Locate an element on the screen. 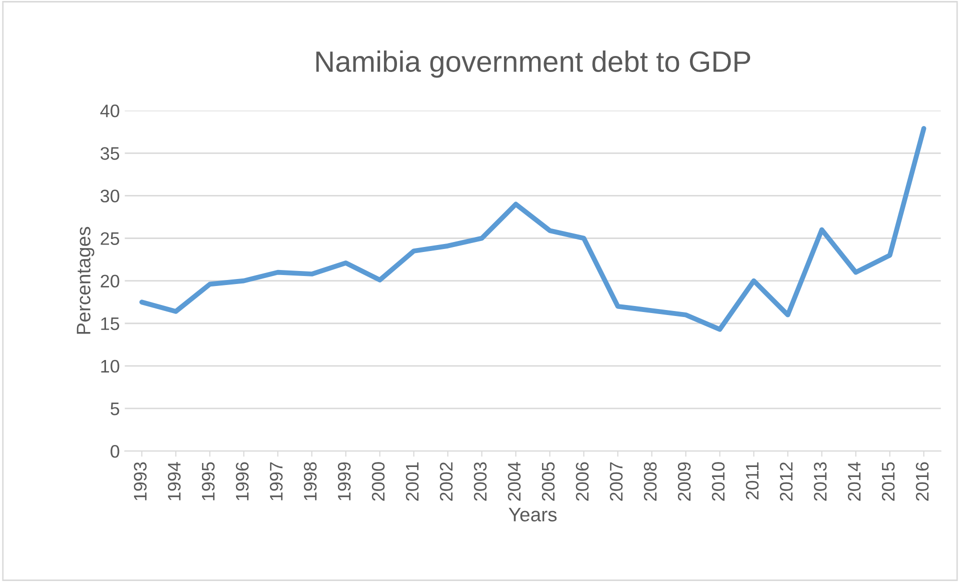  x-tick-label: 1996 is located at coordinates (242, 481).